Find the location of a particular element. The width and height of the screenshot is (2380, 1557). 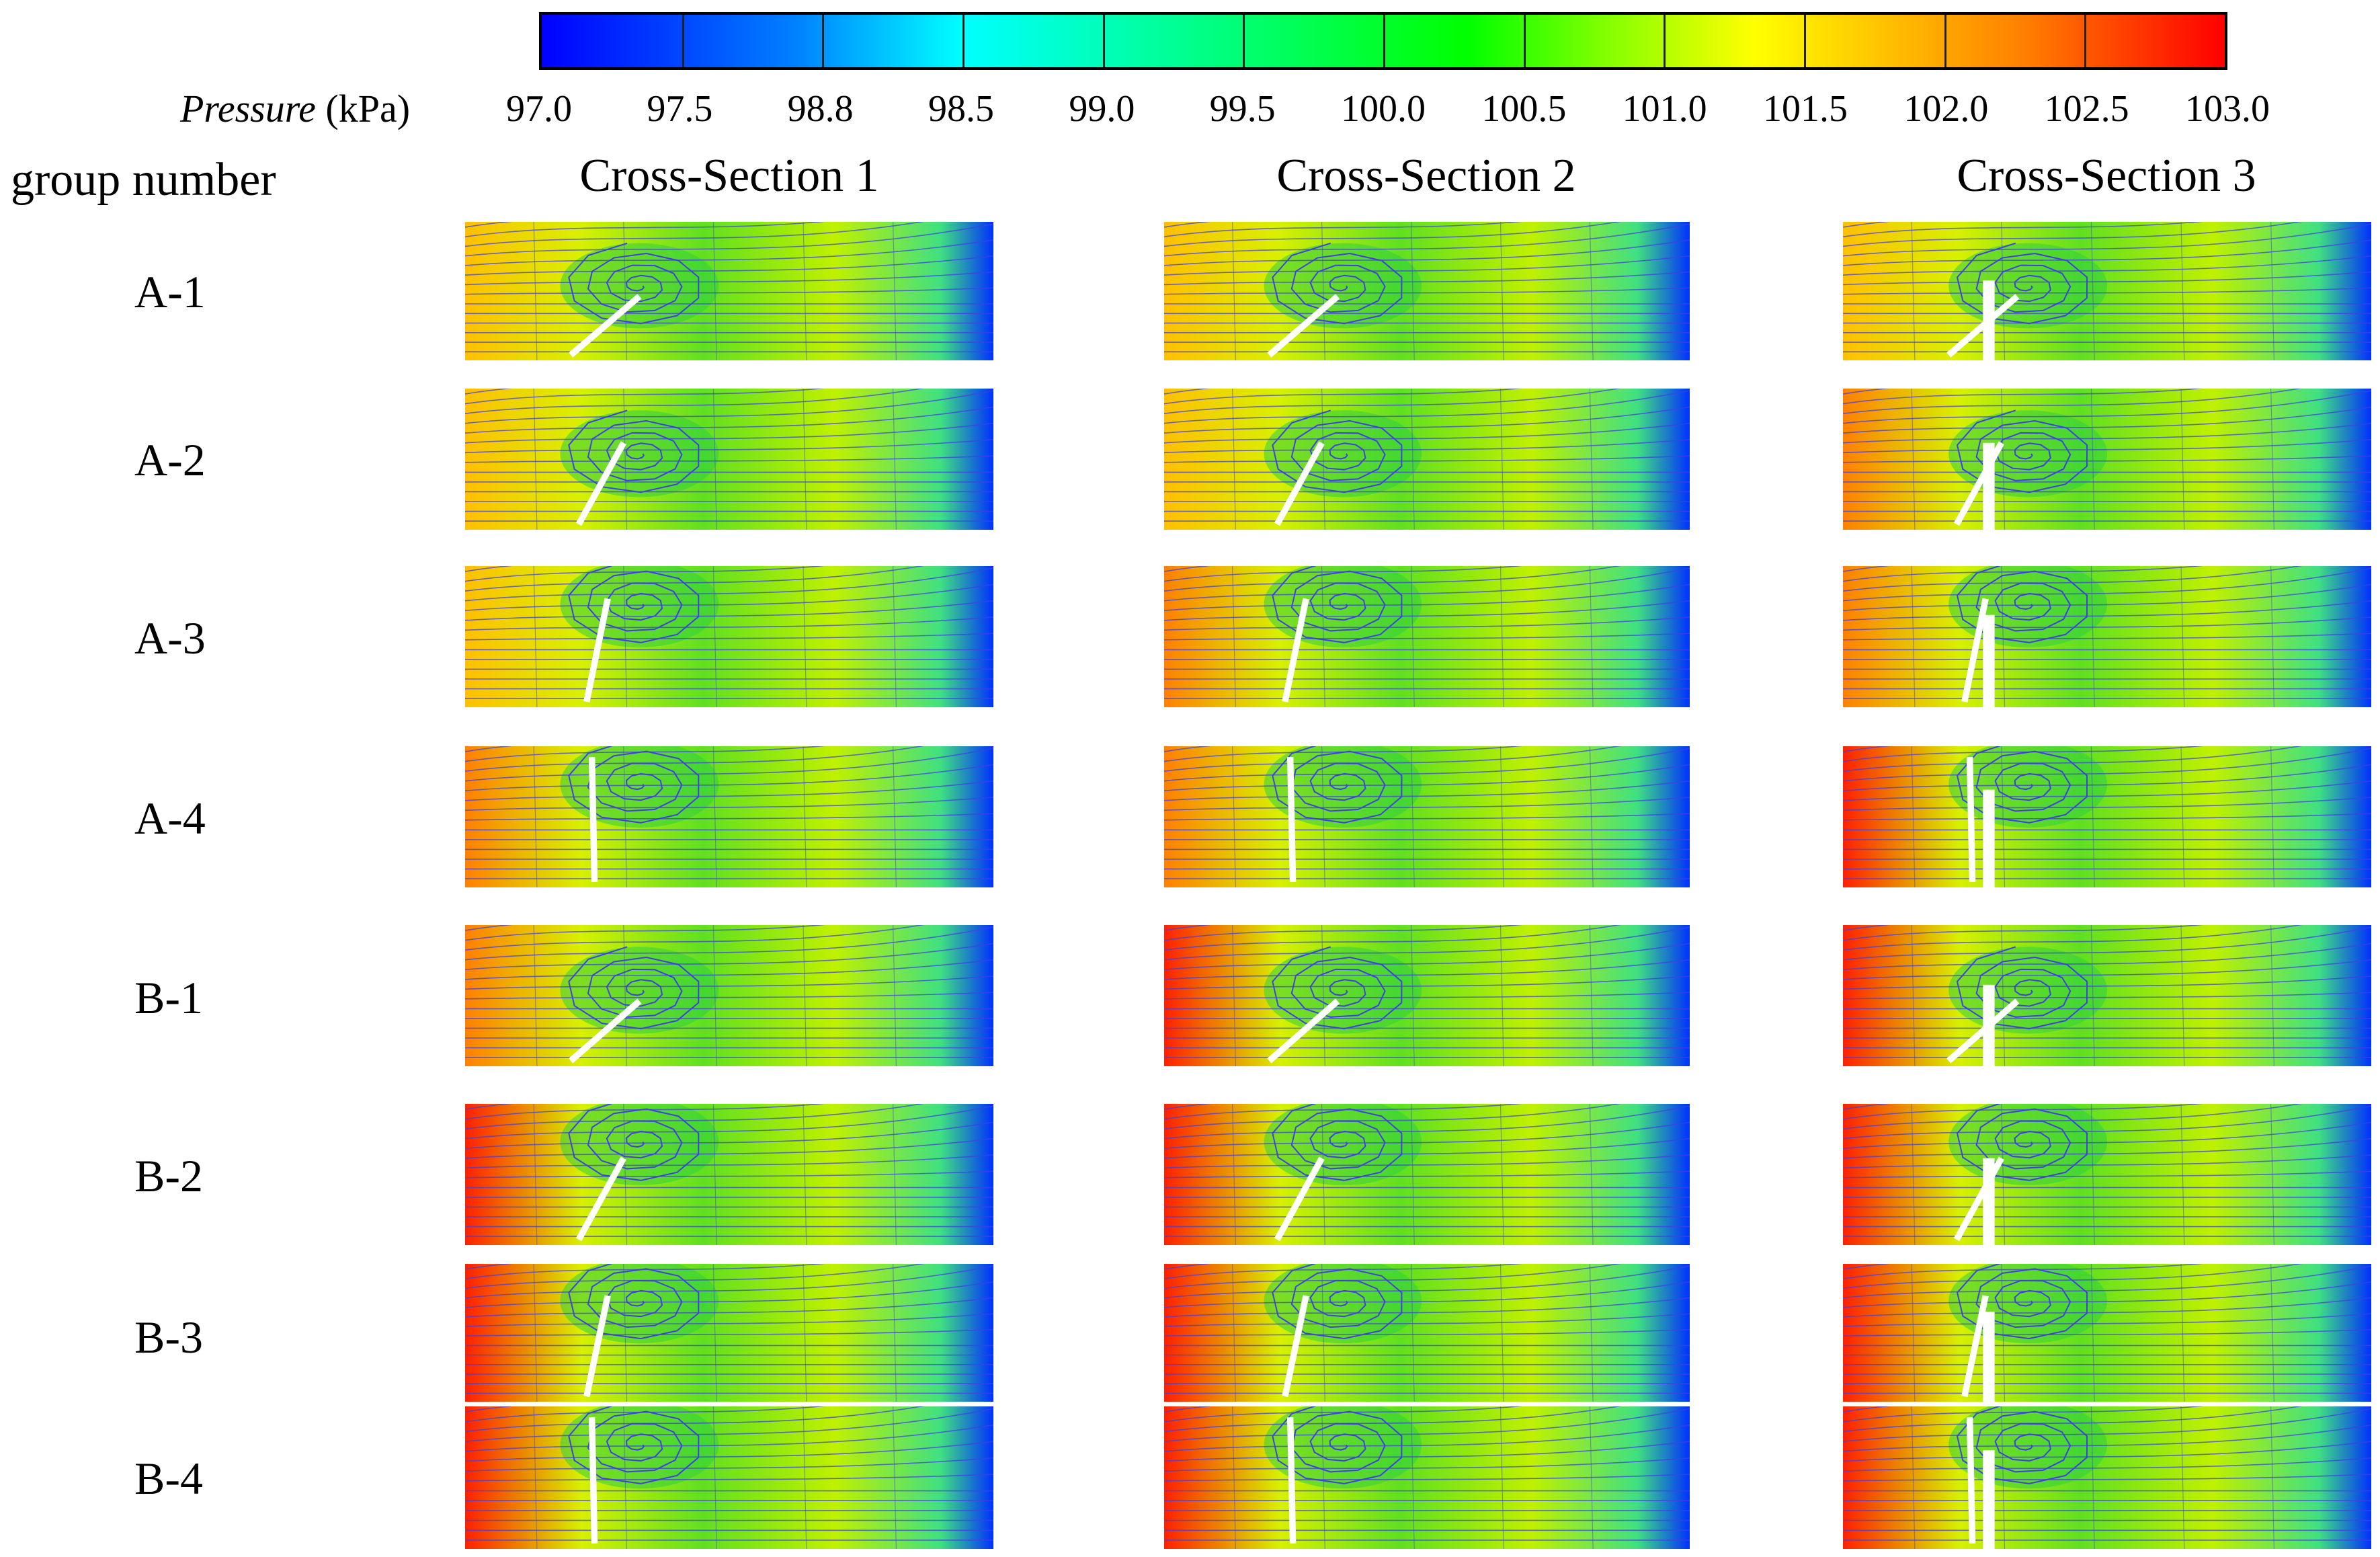

colorbar-title-italic: Pressure is located at coordinates (248, 108).